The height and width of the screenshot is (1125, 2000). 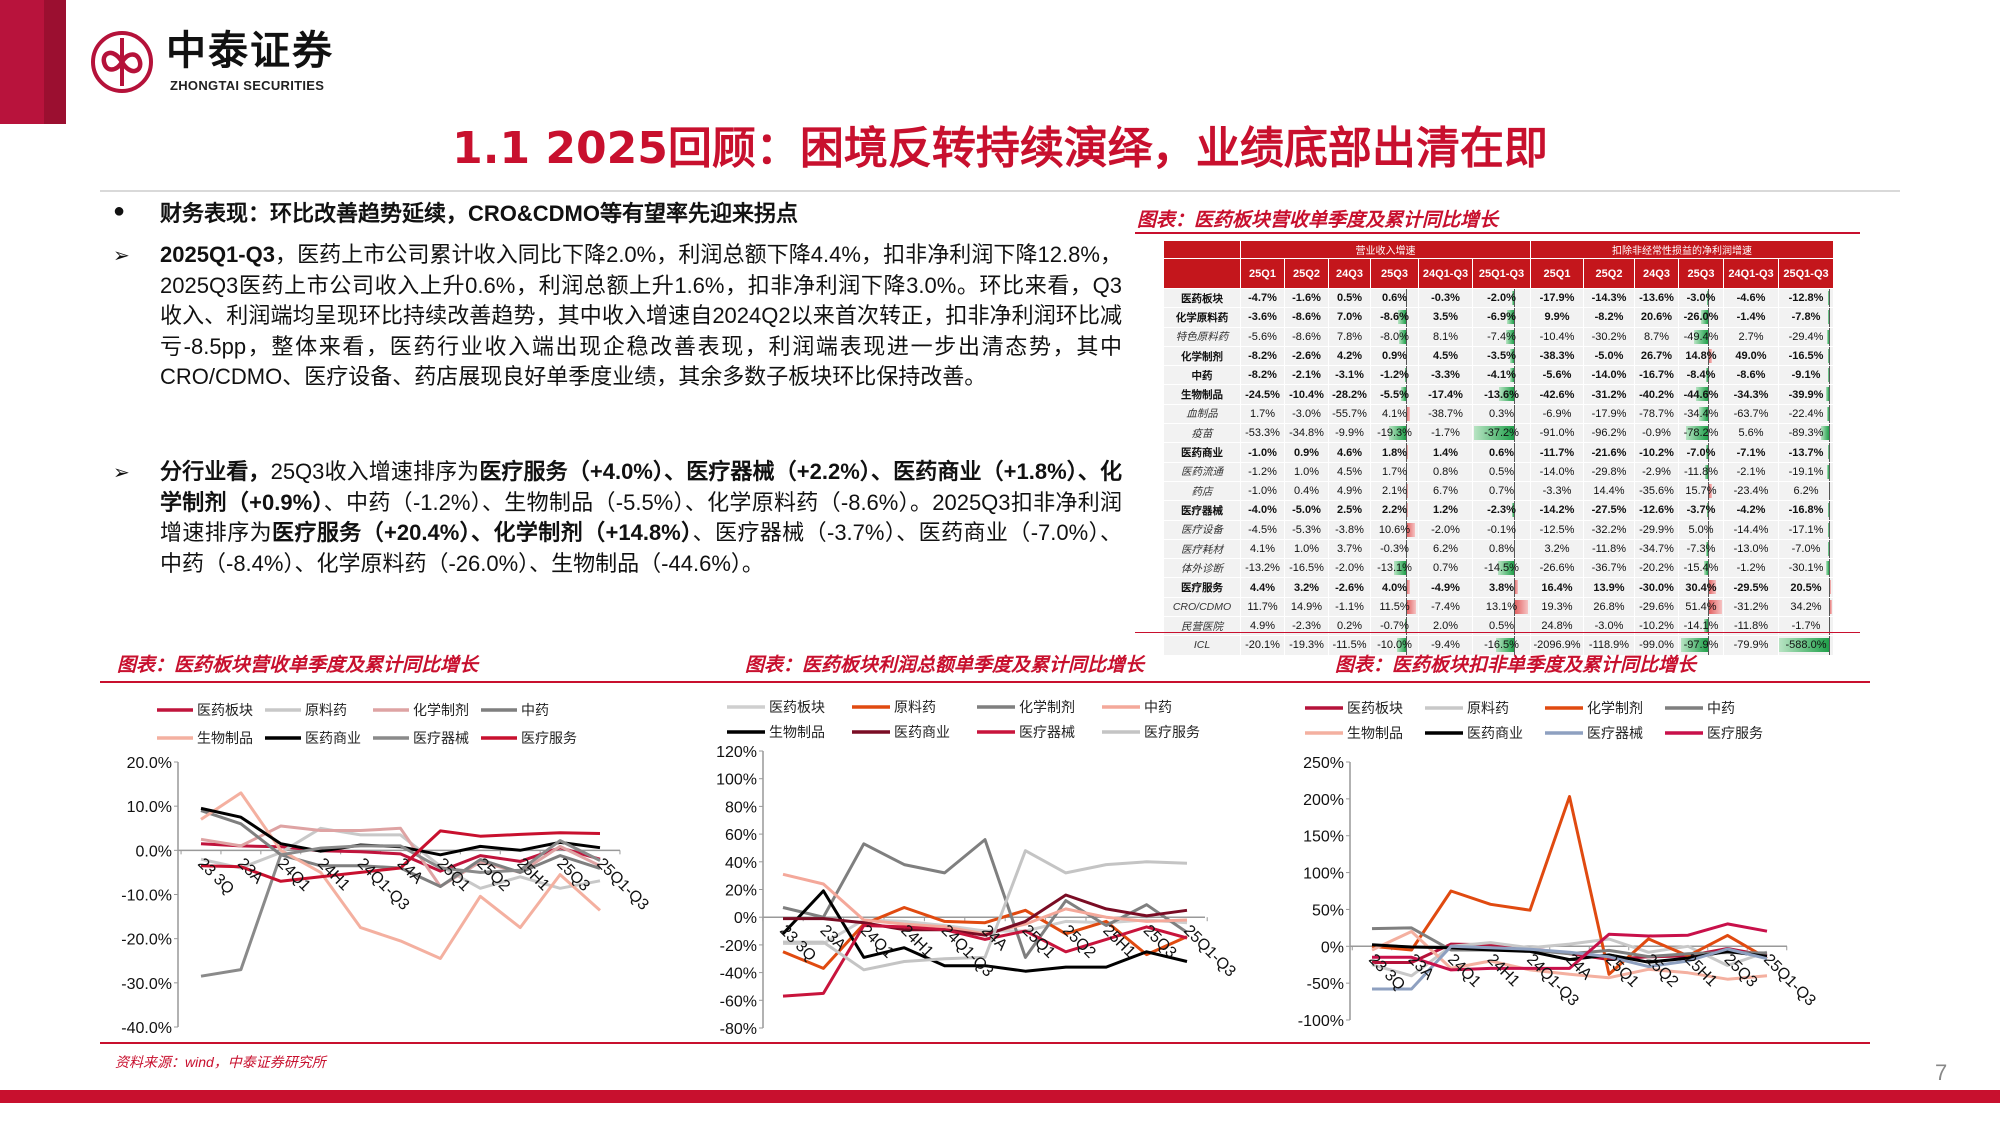 I want to click on cell-value: 14.8%, so click(x=1701, y=356).